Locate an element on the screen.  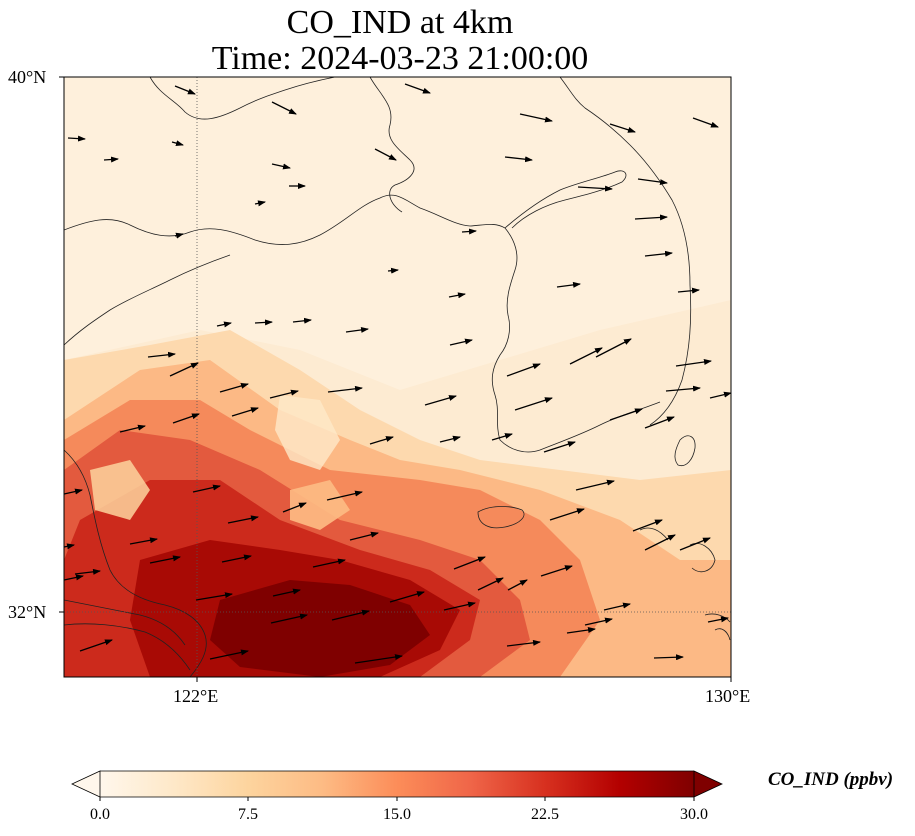
colorbar-extend-min is located at coordinates (86, 784).